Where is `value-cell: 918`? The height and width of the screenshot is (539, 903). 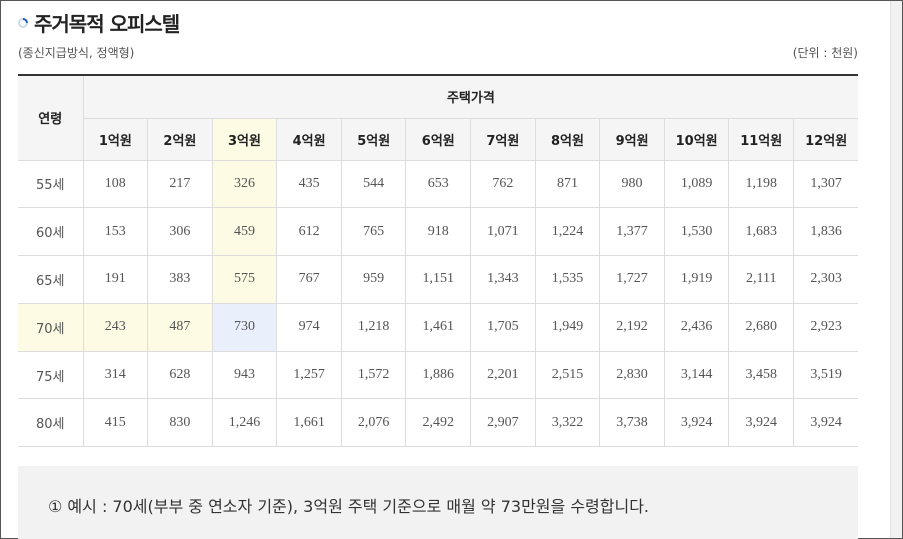
value-cell: 918 is located at coordinates (438, 232).